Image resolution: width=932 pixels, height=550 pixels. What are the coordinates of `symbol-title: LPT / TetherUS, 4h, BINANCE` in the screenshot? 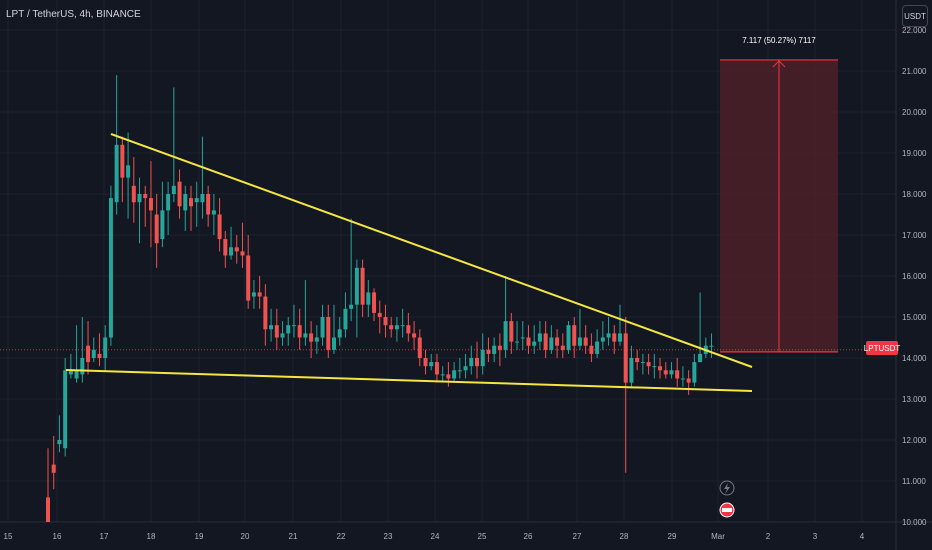 It's located at (73, 14).